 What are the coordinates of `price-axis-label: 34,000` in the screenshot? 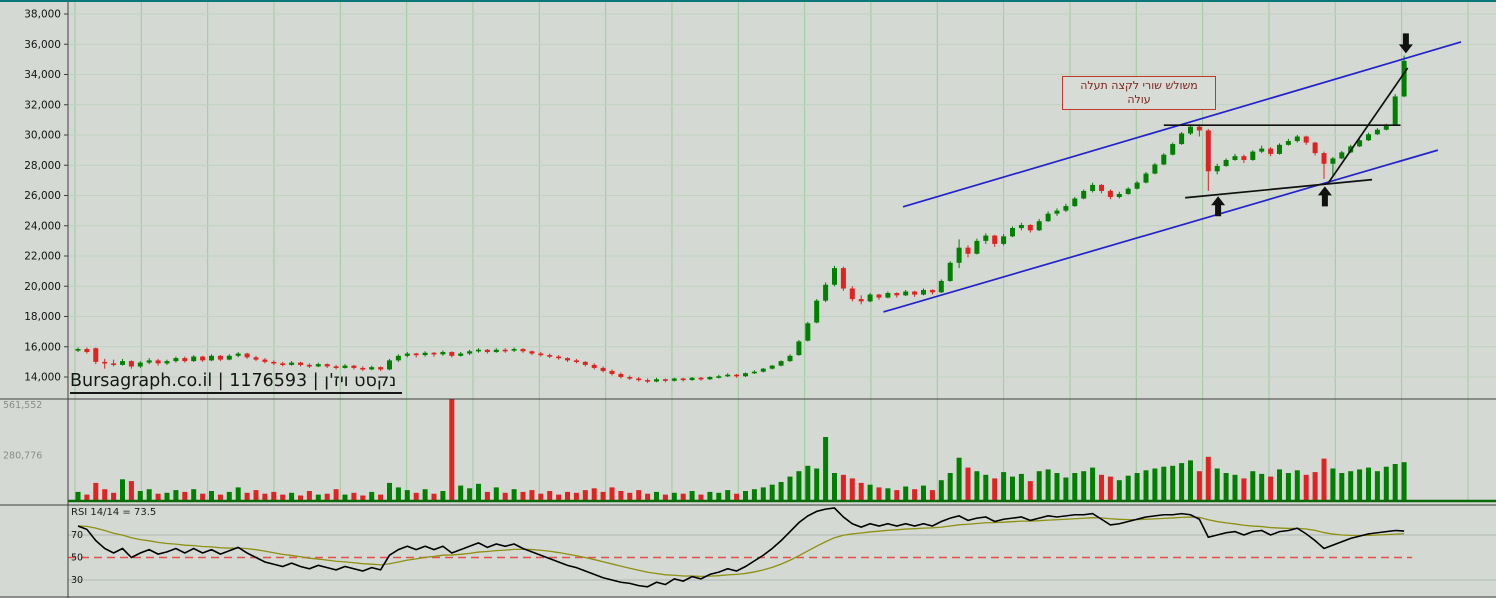 It's located at (42, 75).